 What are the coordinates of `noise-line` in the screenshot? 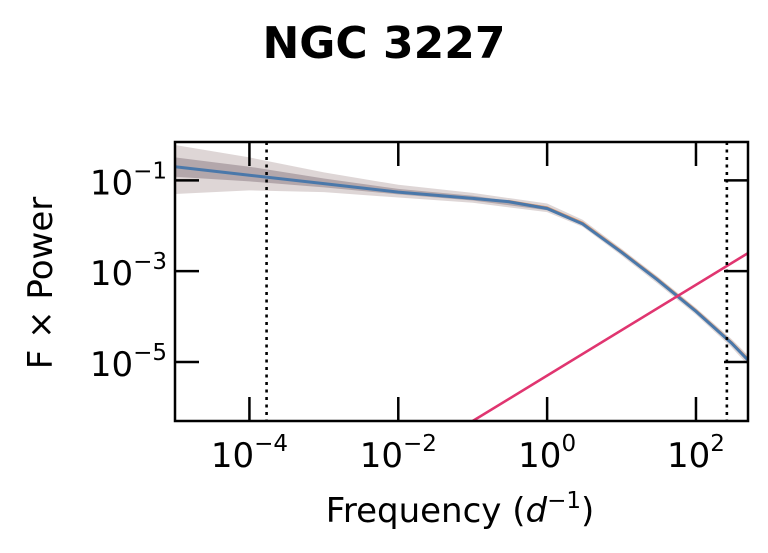 It's located at (610, 336).